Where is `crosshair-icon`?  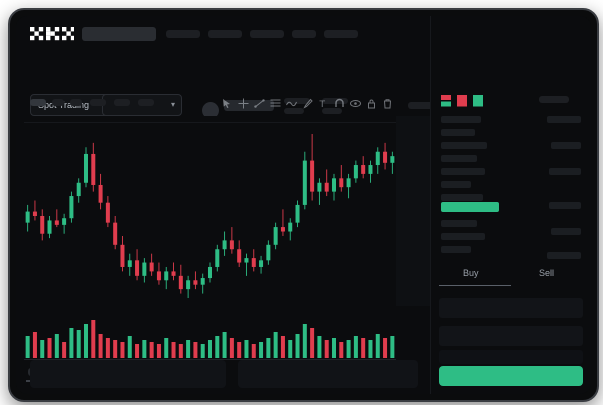 crosshair-icon is located at coordinates (243, 103).